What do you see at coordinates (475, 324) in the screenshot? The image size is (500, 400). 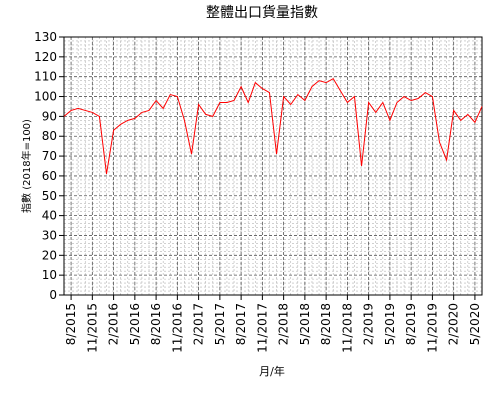 I see `x-tick-label: 5/2020` at bounding box center [475, 324].